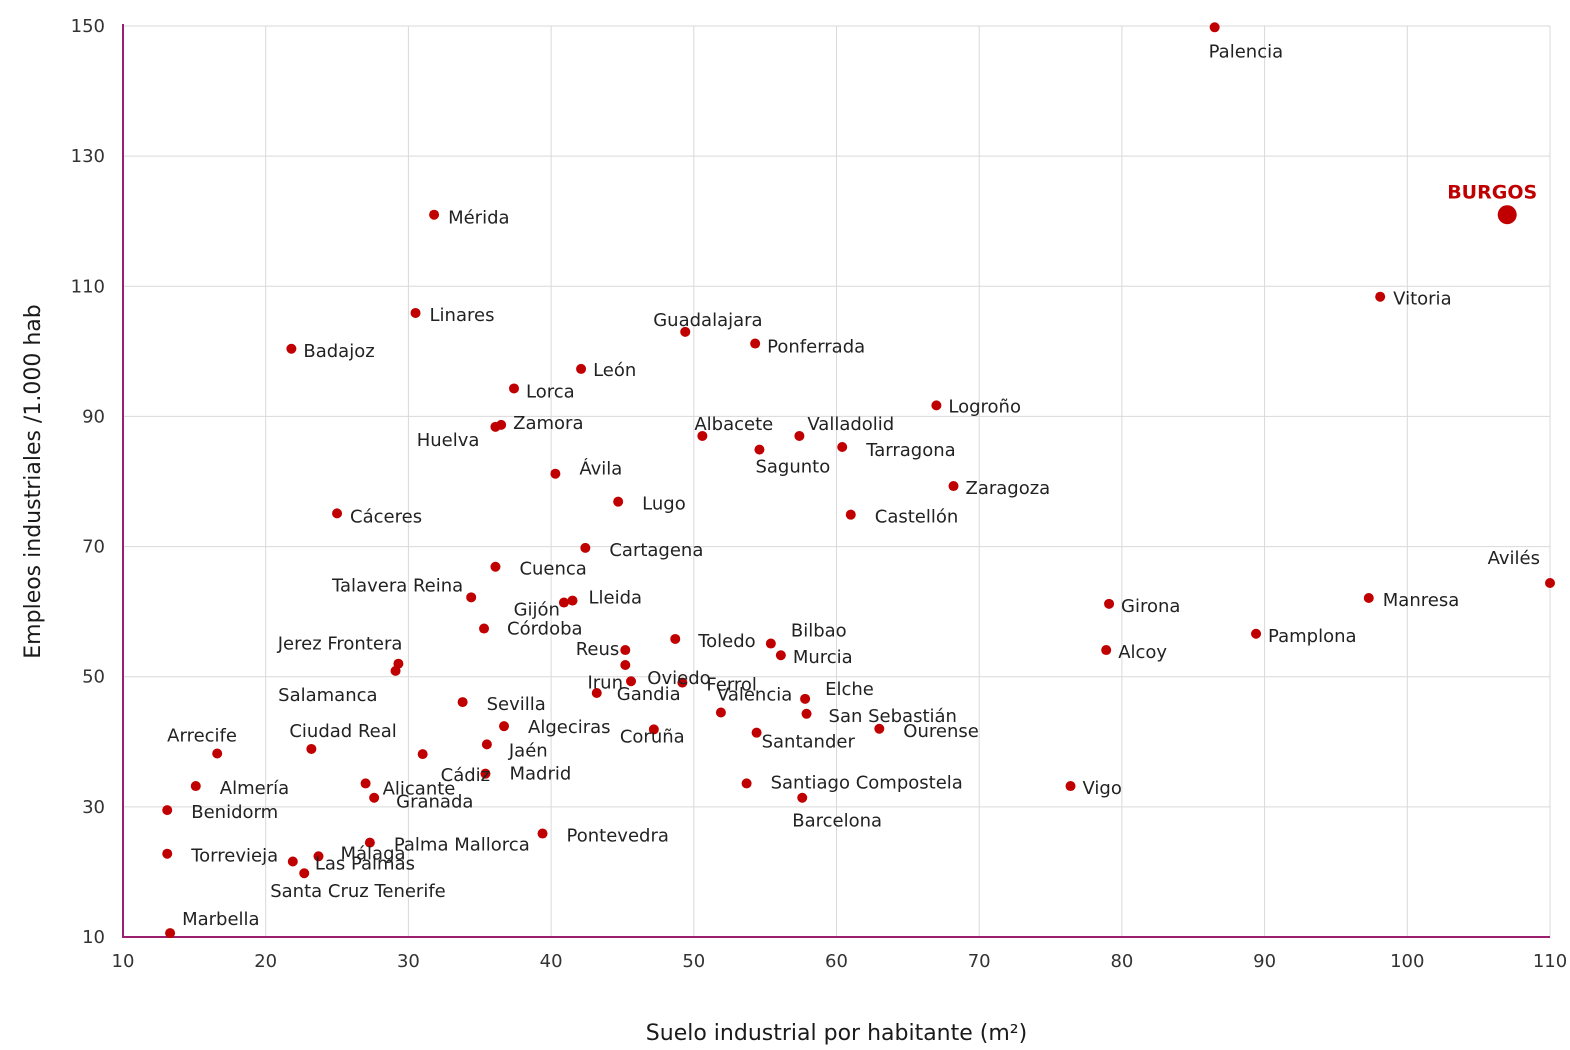 This screenshot has width=1570, height=1050. Describe the element at coordinates (731, 685) in the screenshot. I see `label-ferrol: Ferrol` at that location.